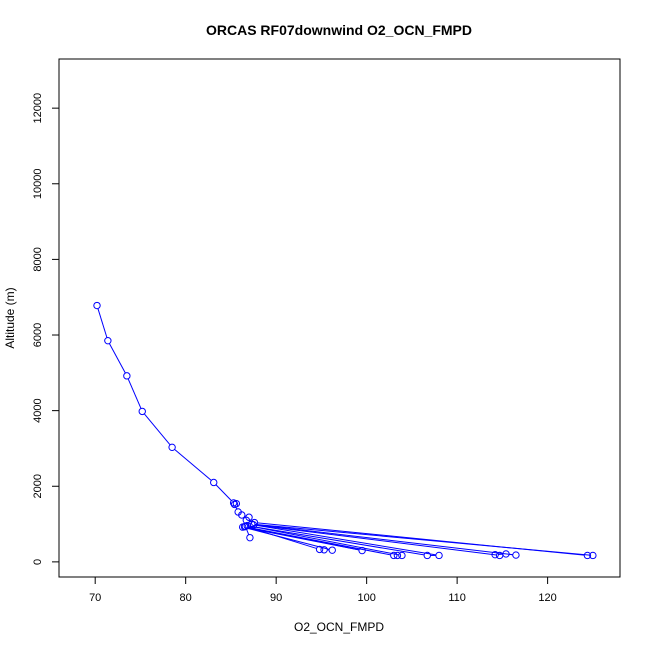 Image resolution: width=650 pixels, height=650 pixels. What do you see at coordinates (366, 598) in the screenshot?
I see `x-tick-label: 100` at bounding box center [366, 598].